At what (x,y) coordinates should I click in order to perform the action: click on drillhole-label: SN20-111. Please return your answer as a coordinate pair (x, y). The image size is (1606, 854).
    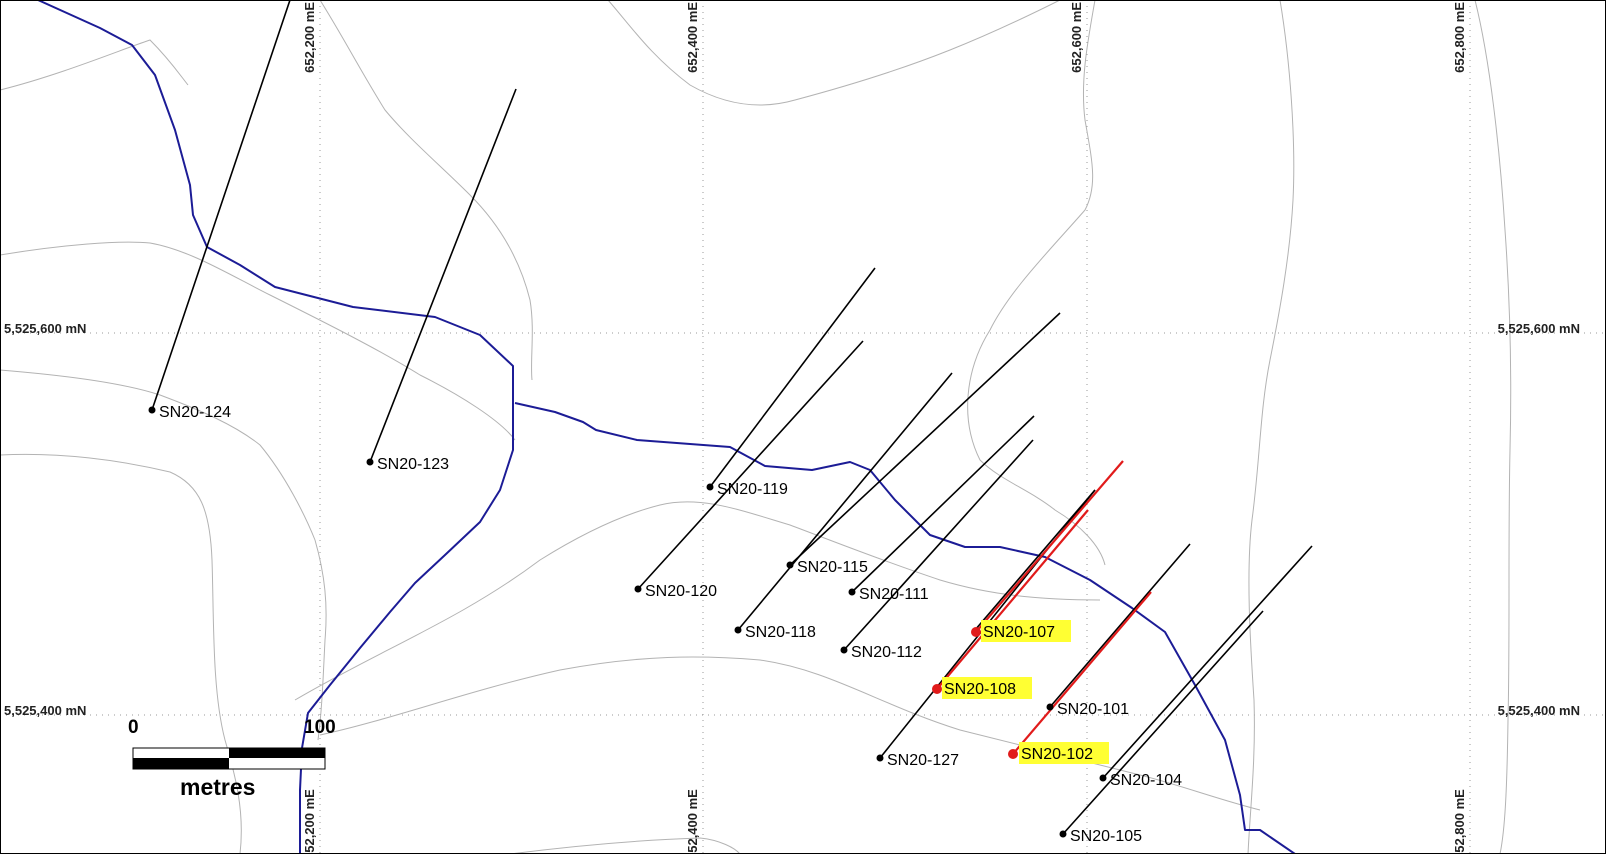
    Looking at the image, I should click on (894, 594).